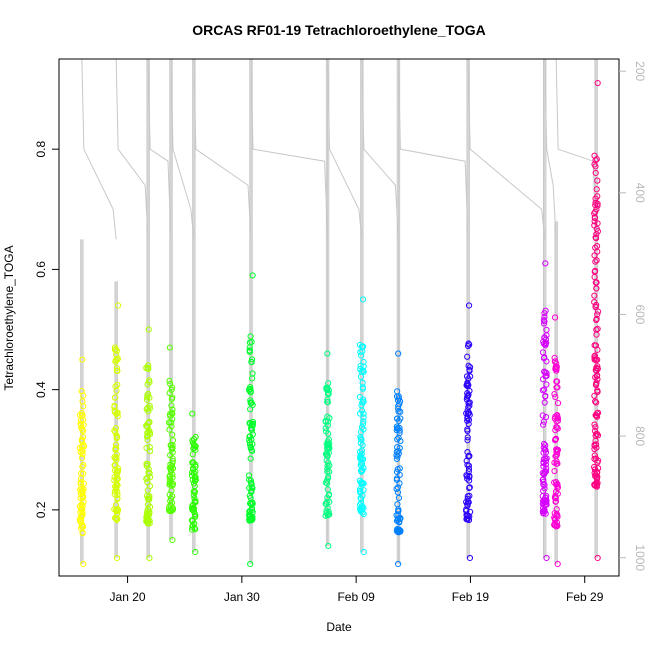  What do you see at coordinates (41, 269) in the screenshot?
I see `y-tick-label: 0.6` at bounding box center [41, 269].